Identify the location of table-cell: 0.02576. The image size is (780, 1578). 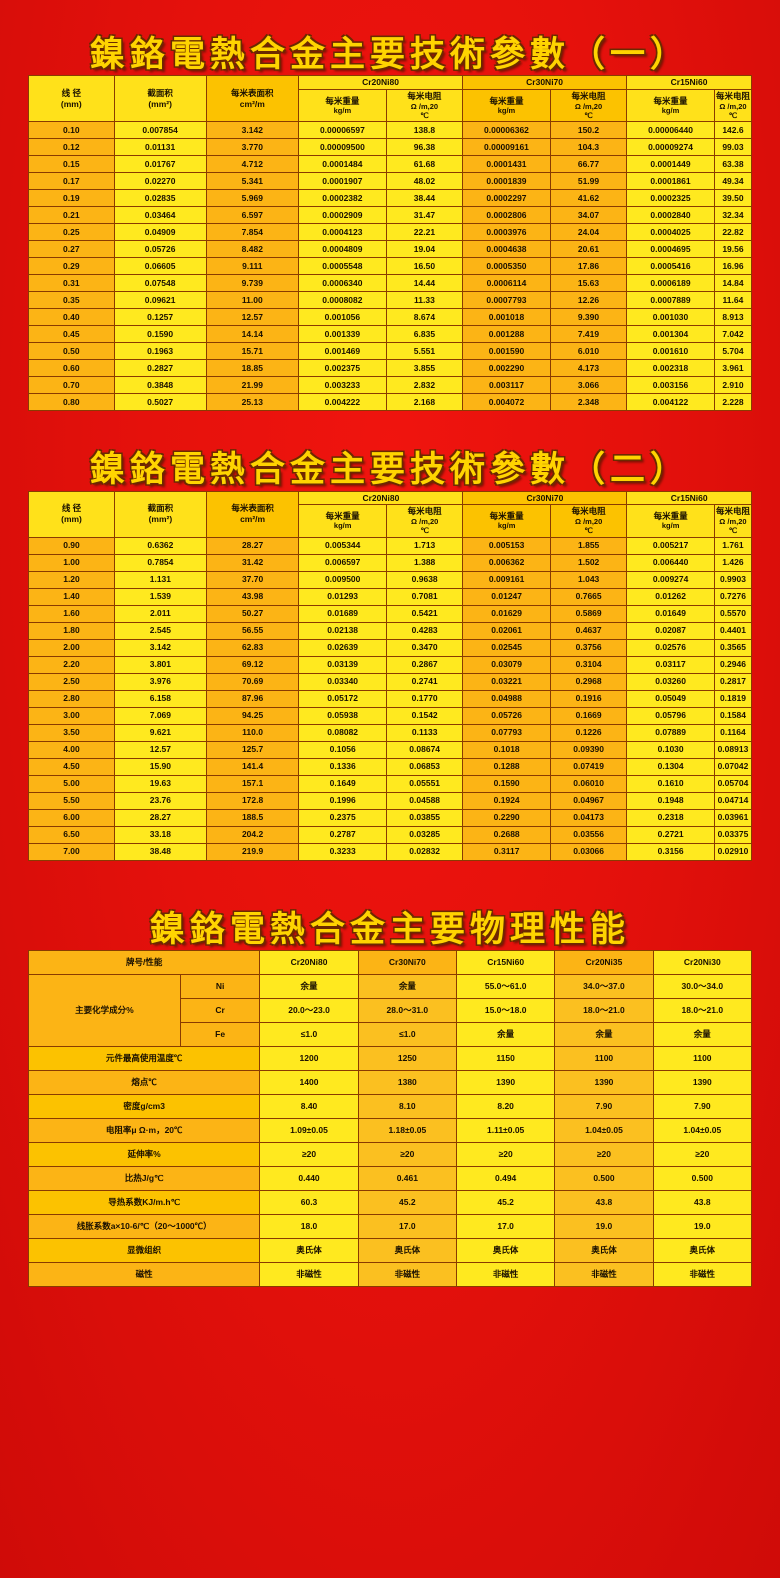
(670, 647).